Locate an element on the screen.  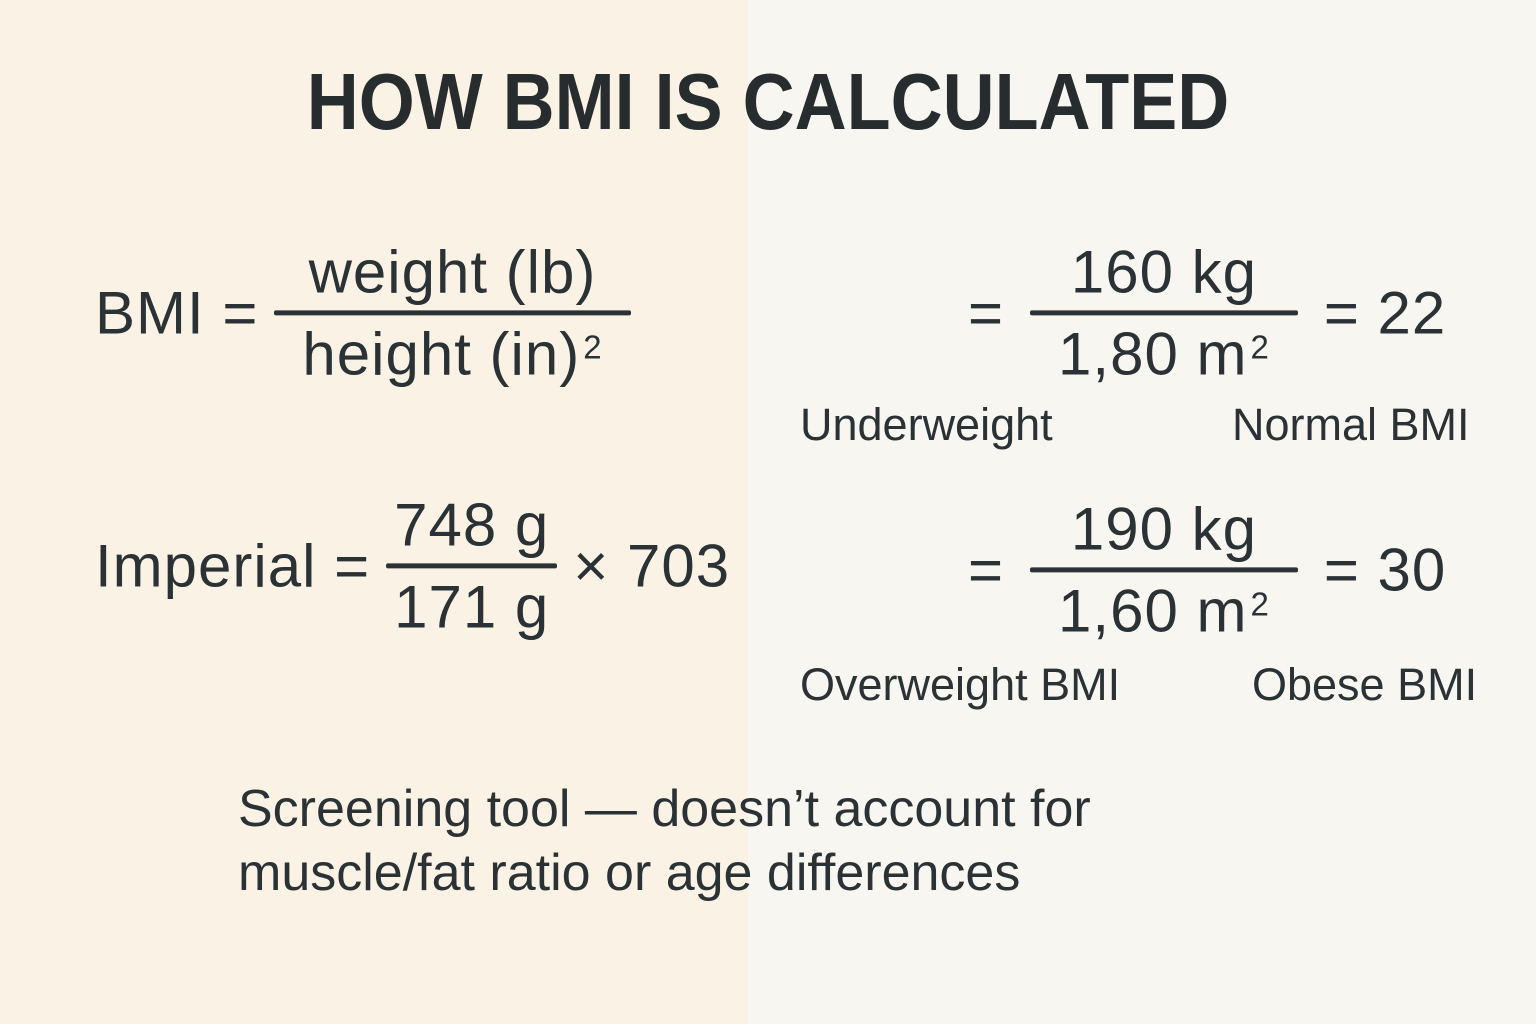
category-label-obese-bmi: Obese BMI is located at coordinates (1365, 684).